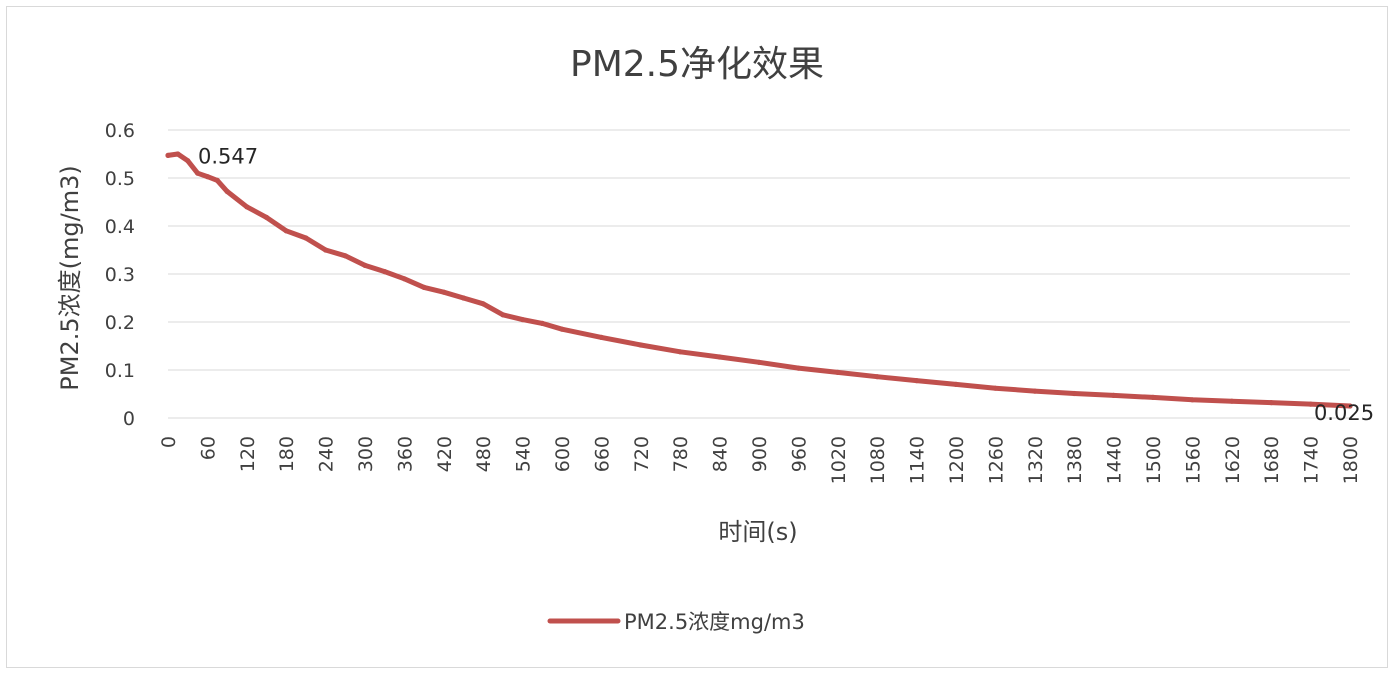 The image size is (1394, 676). I want to click on x-tick-label: 1680, so click(1272, 460).